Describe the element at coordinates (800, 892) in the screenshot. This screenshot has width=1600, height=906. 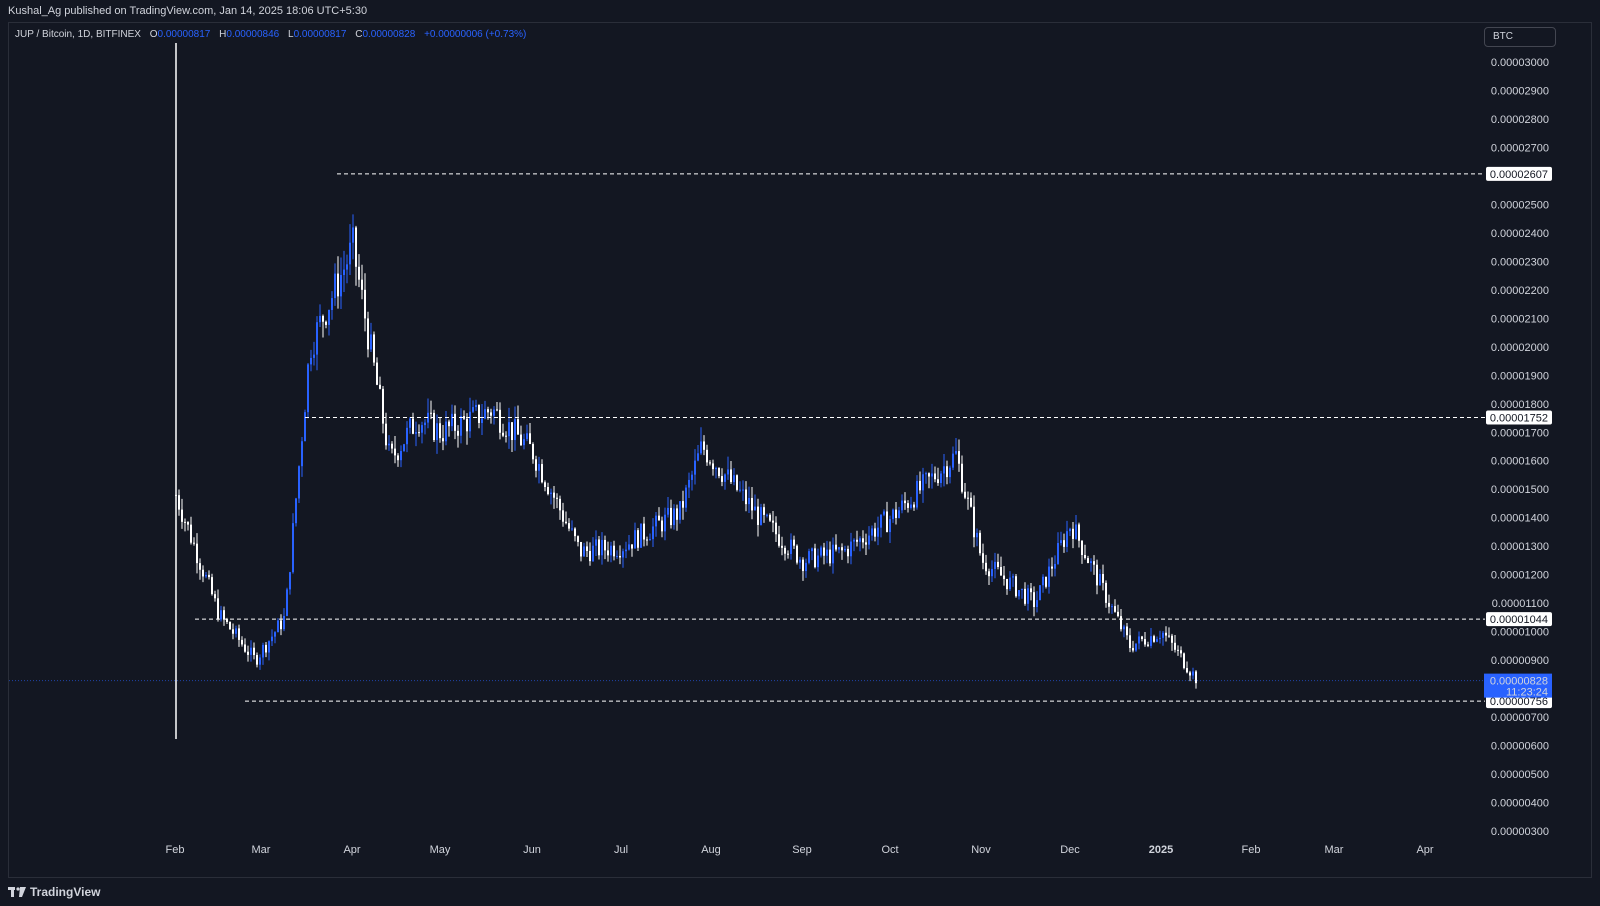
I see `footer-bar: TradingView` at that location.